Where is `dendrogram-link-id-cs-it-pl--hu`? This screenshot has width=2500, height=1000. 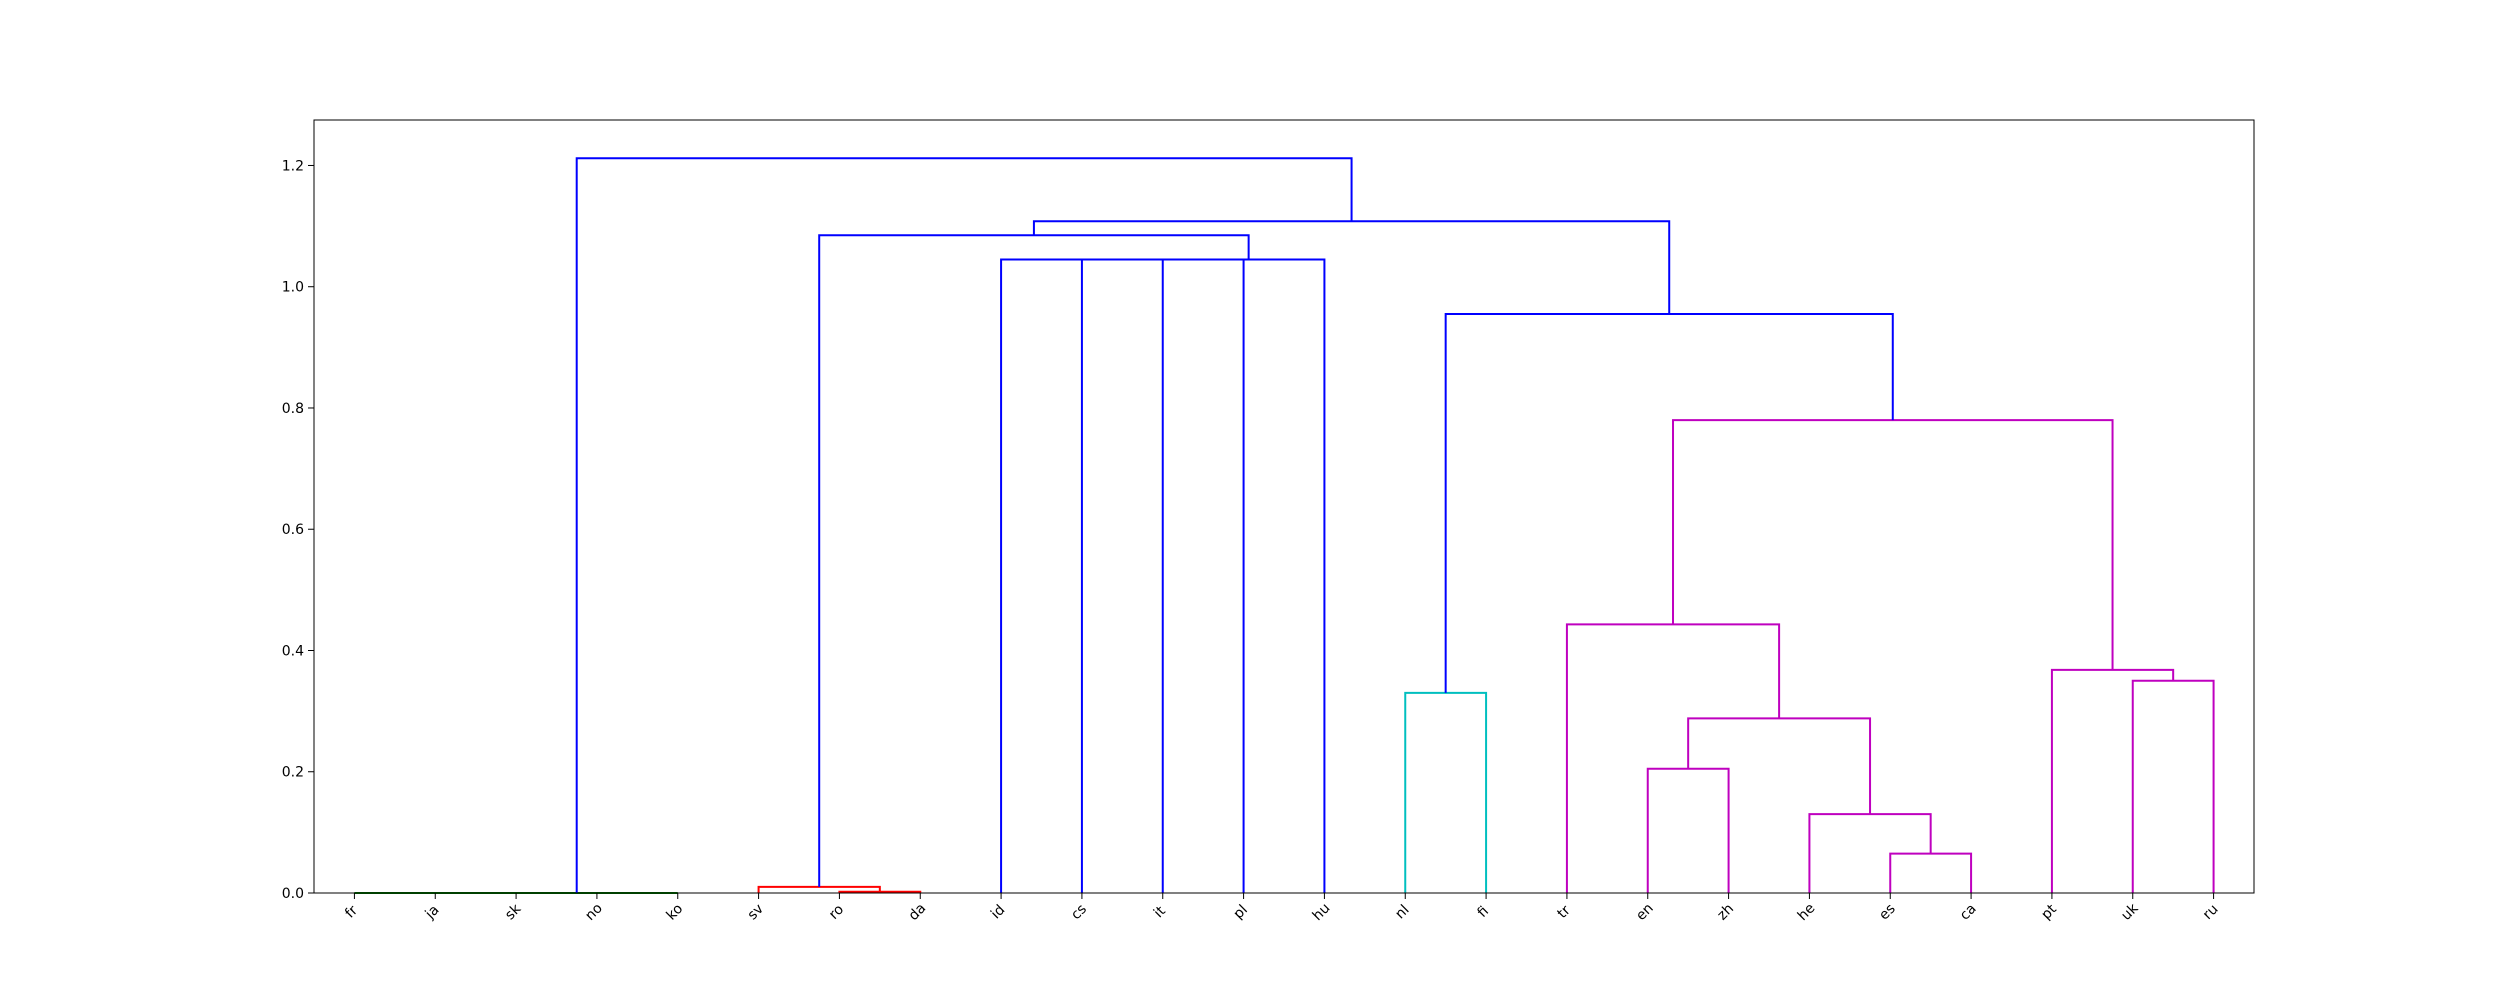
dendrogram-link-id-cs-it-pl--hu is located at coordinates (1249, 575).